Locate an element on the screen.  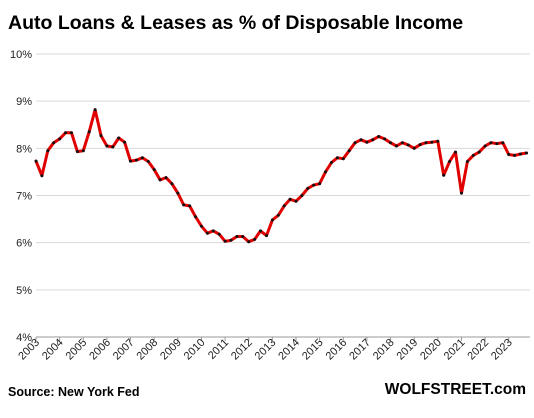
y-tick-label: 9% is located at coordinates (24, 102).